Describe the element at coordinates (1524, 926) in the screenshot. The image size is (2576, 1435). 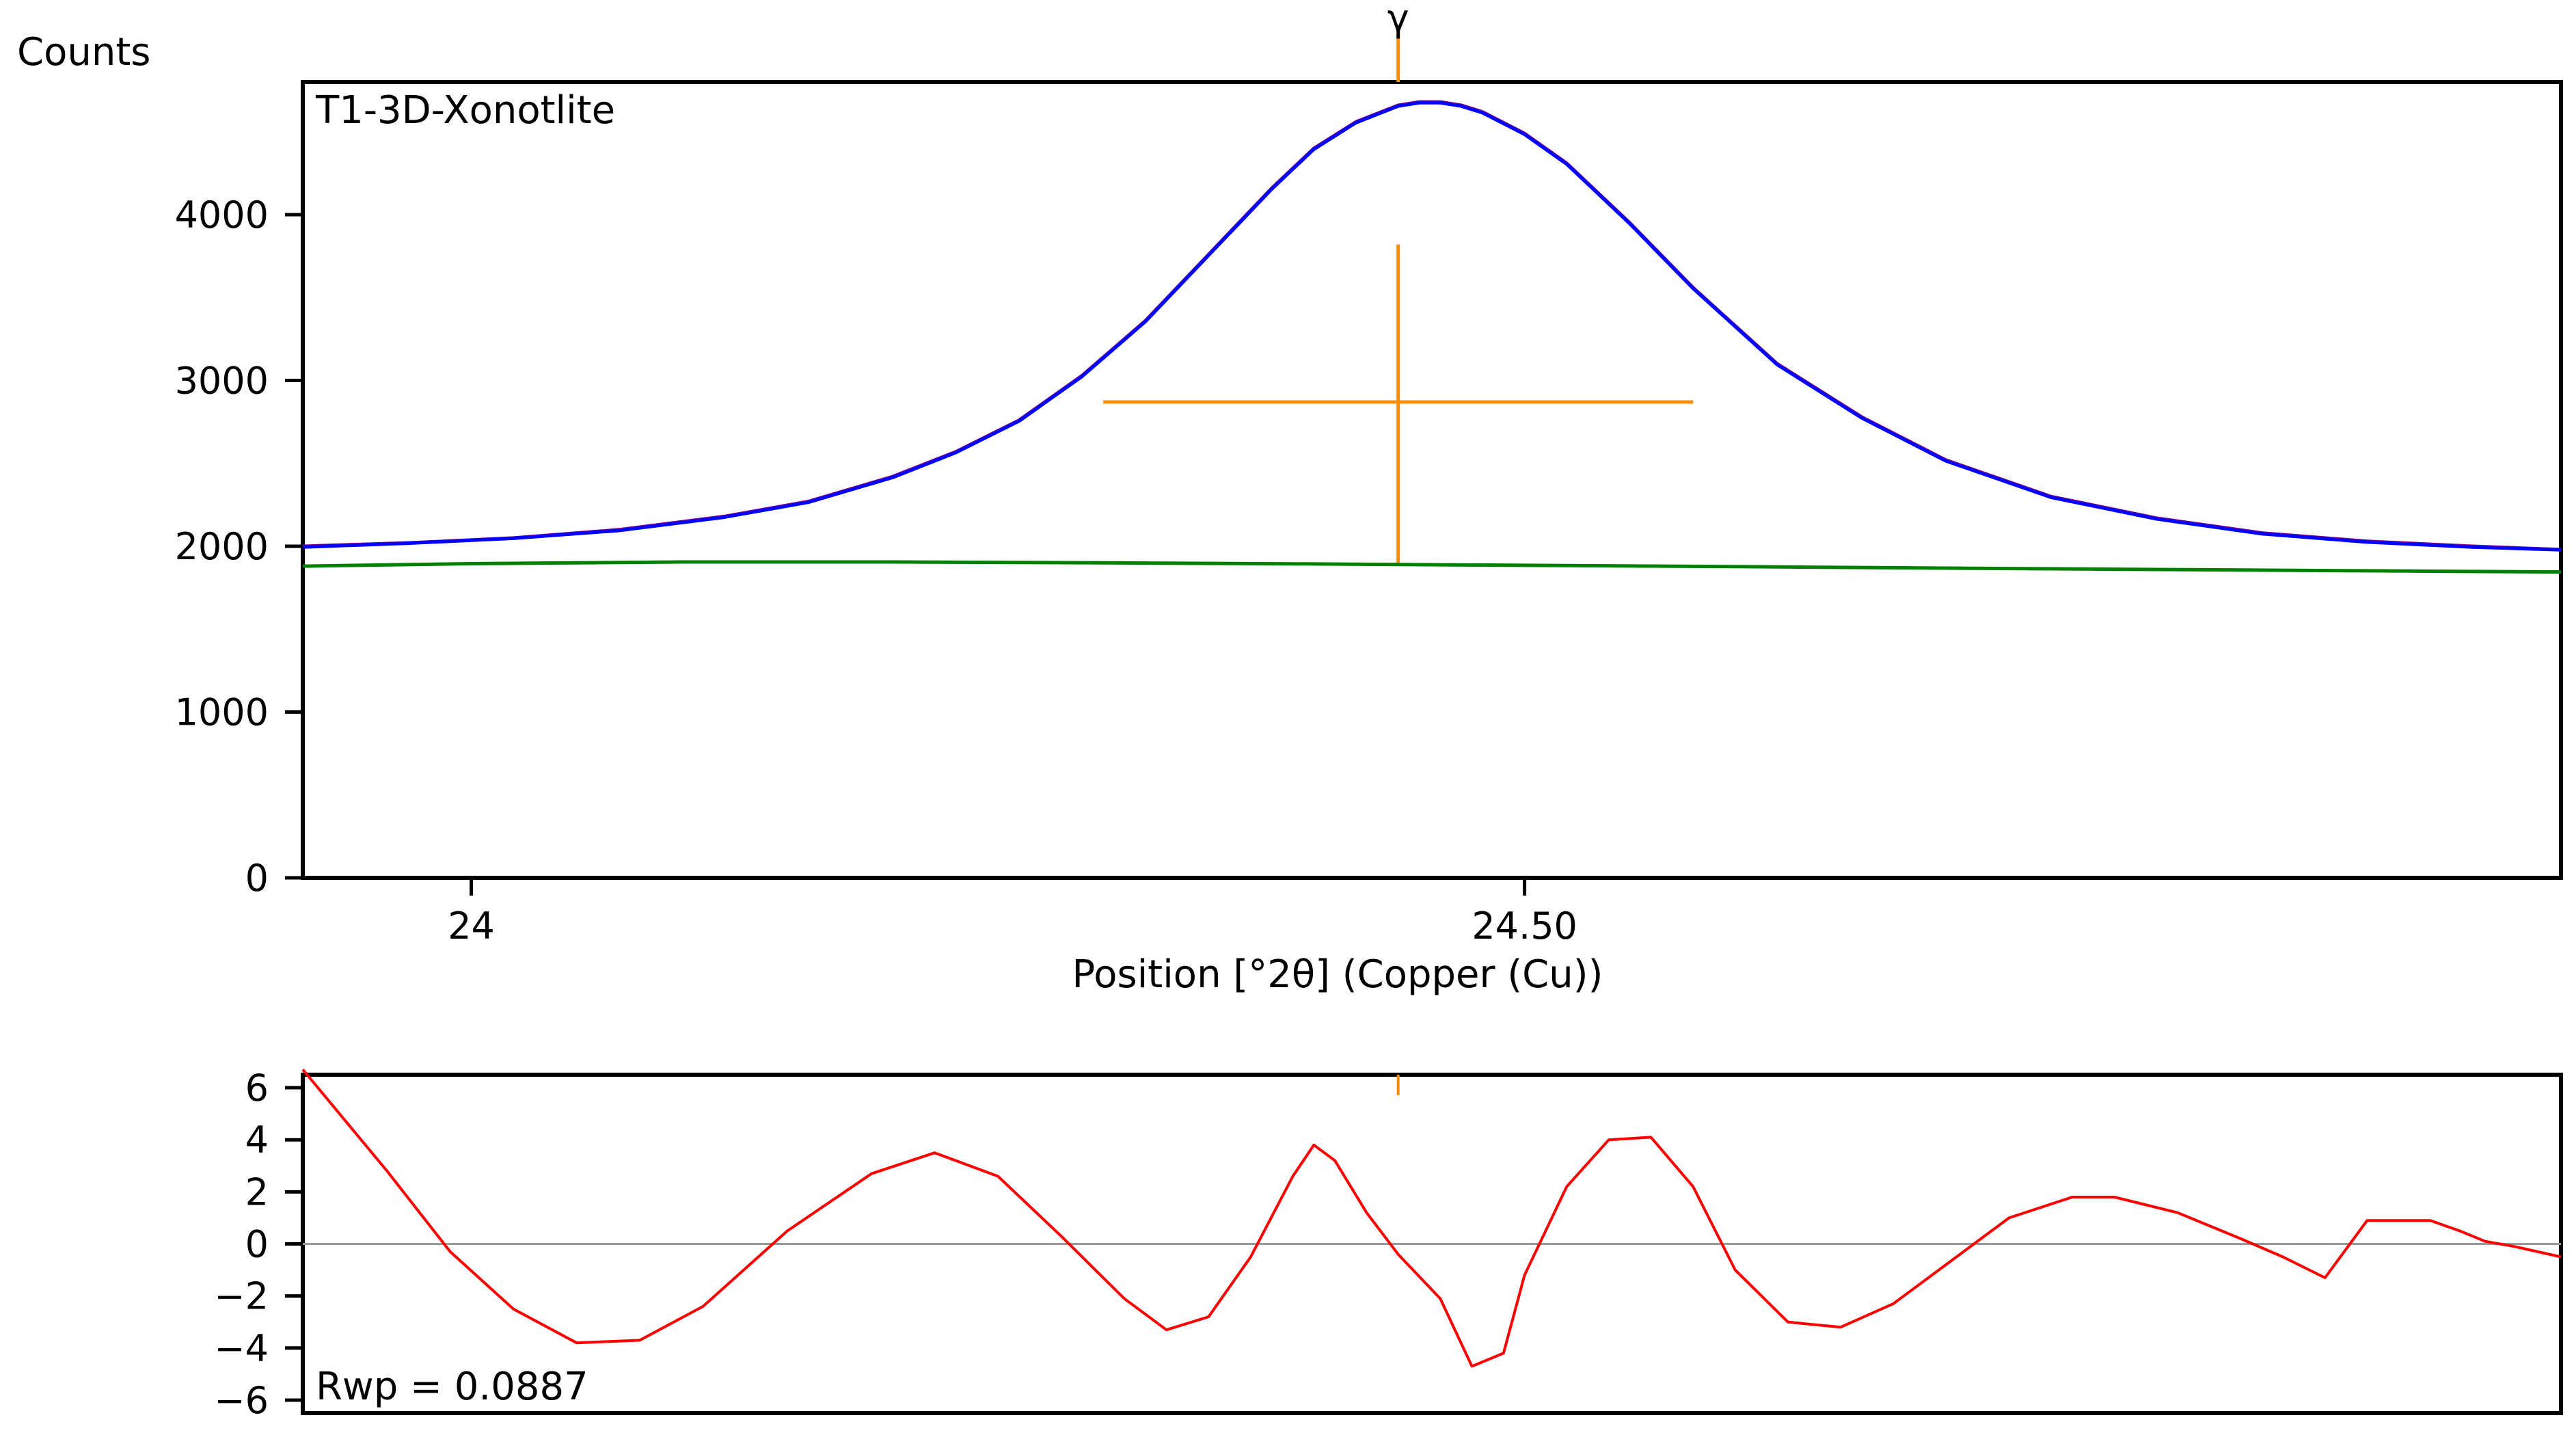
I see `x-tick-label: 24.50` at that location.